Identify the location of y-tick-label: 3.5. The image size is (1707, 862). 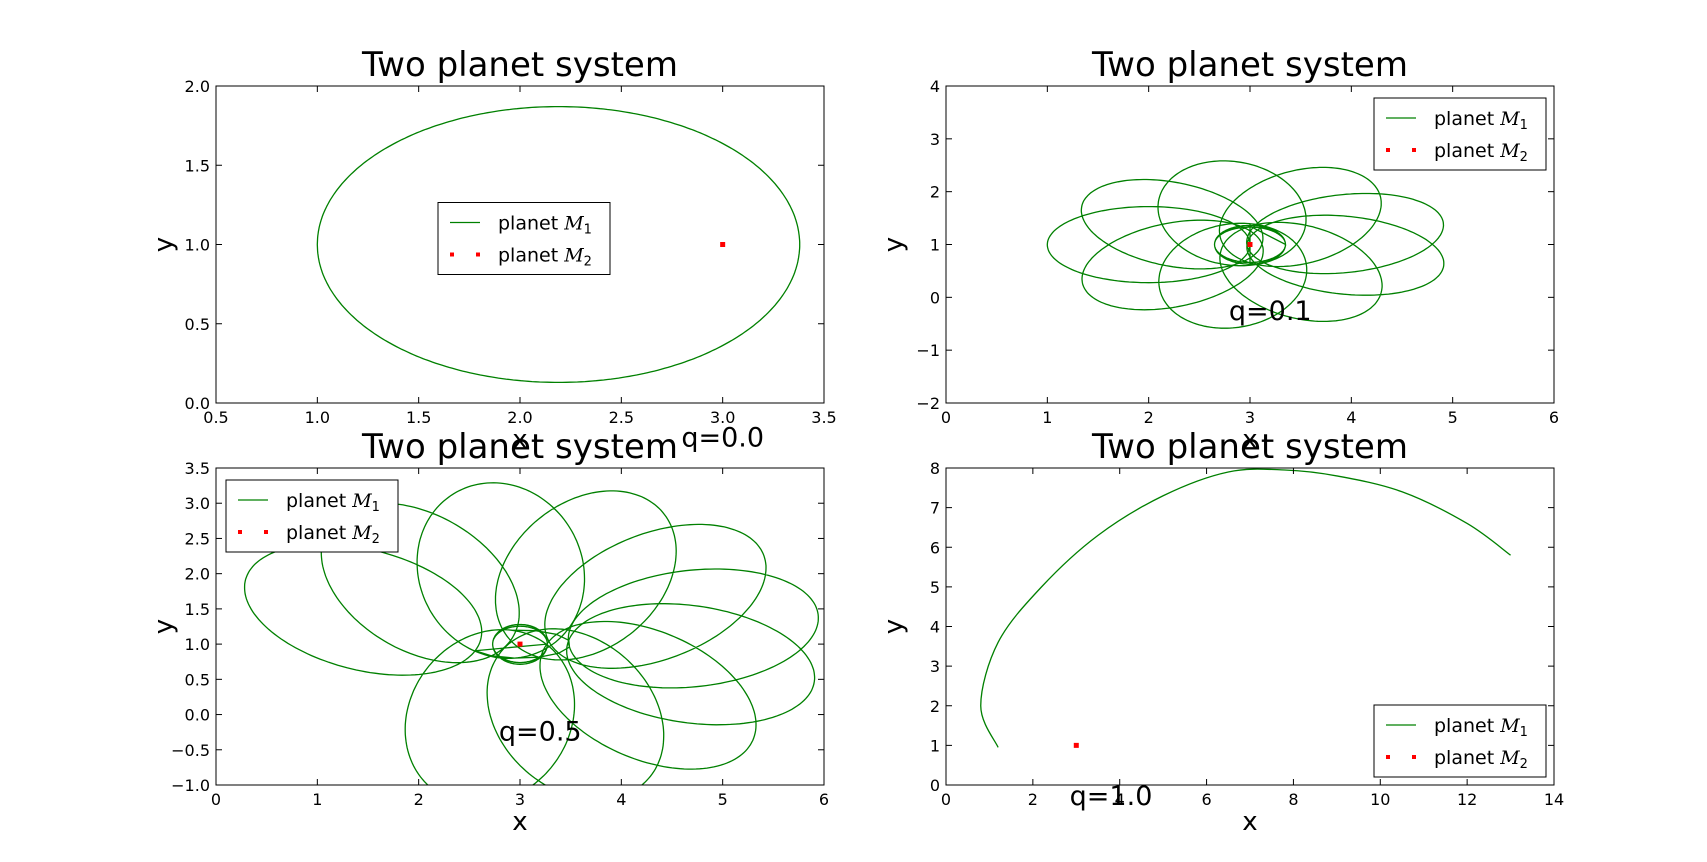
(197, 468).